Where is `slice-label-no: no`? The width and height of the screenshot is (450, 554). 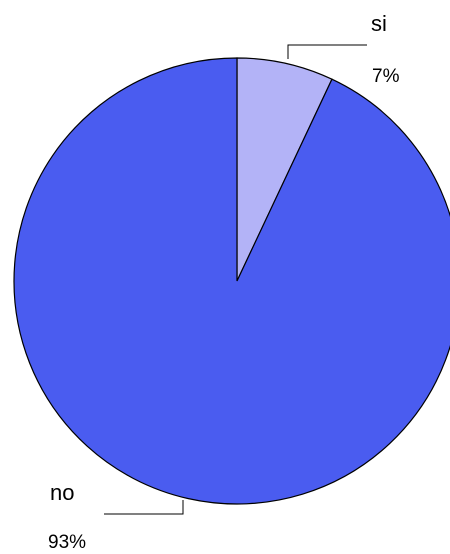 slice-label-no: no is located at coordinates (62, 492).